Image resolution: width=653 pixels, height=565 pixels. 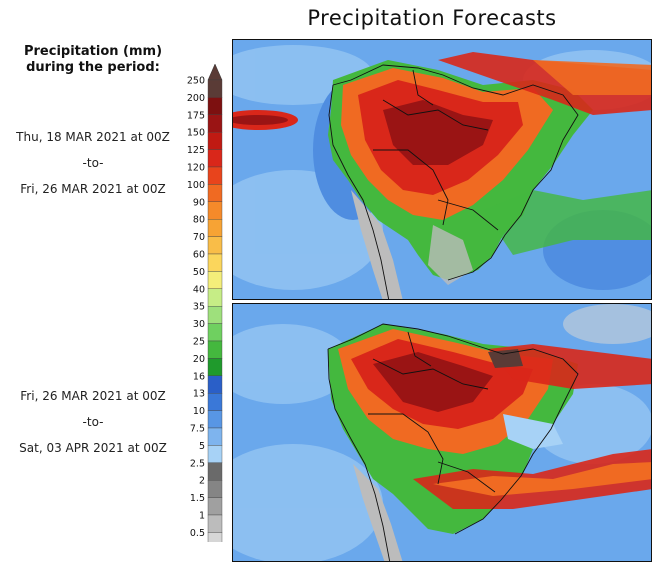 I want to click on legend-tick-label: 70, so click(x=199, y=237).